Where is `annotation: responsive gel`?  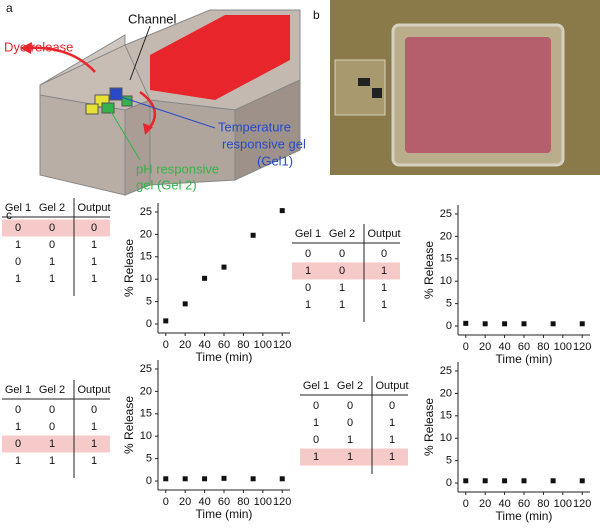 annotation: responsive gel is located at coordinates (264, 143).